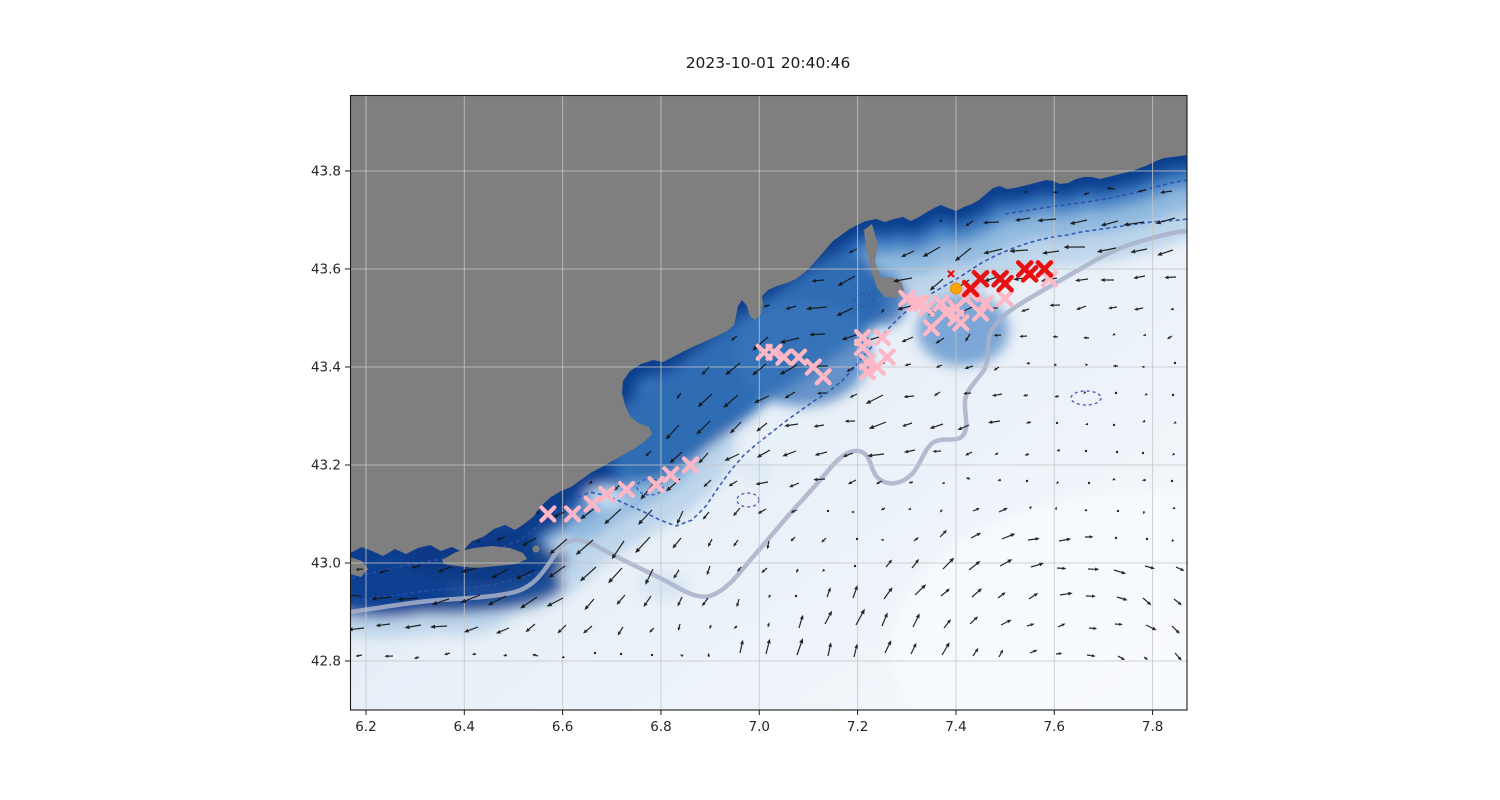 This screenshot has height=800, width=1500. Describe the element at coordinates (1095, 197) in the screenshot. I see `dashed-depth-contour-ne` at that location.